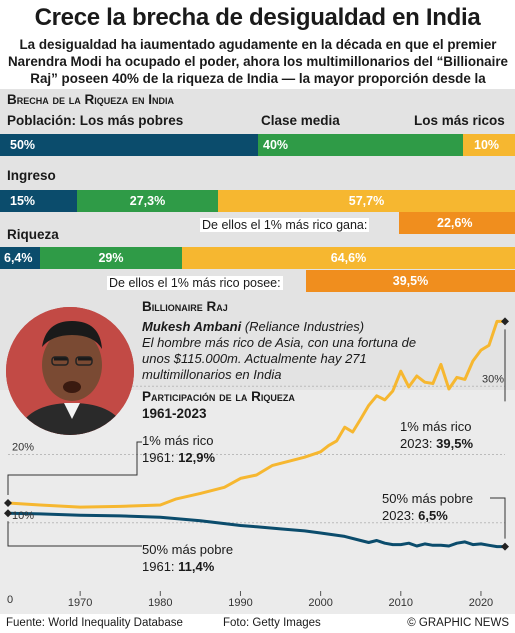 This screenshot has width=515, height=633. I want to click on ingreso-note: De ellos el 1% más rico gana:, so click(285, 225).